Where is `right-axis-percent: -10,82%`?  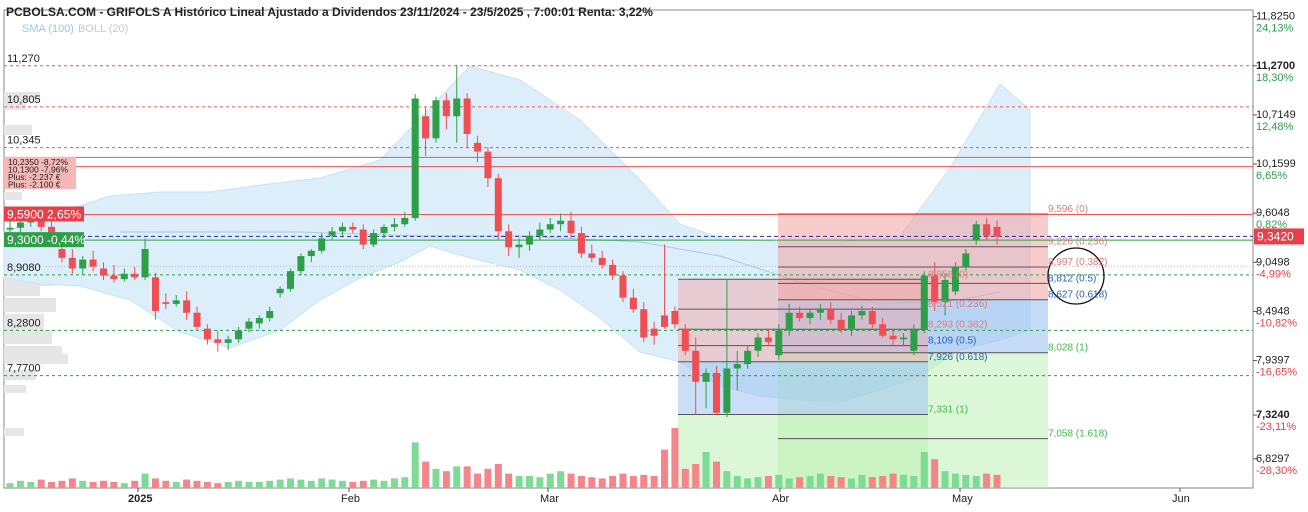 right-axis-percent: -10,82% is located at coordinates (1276, 323).